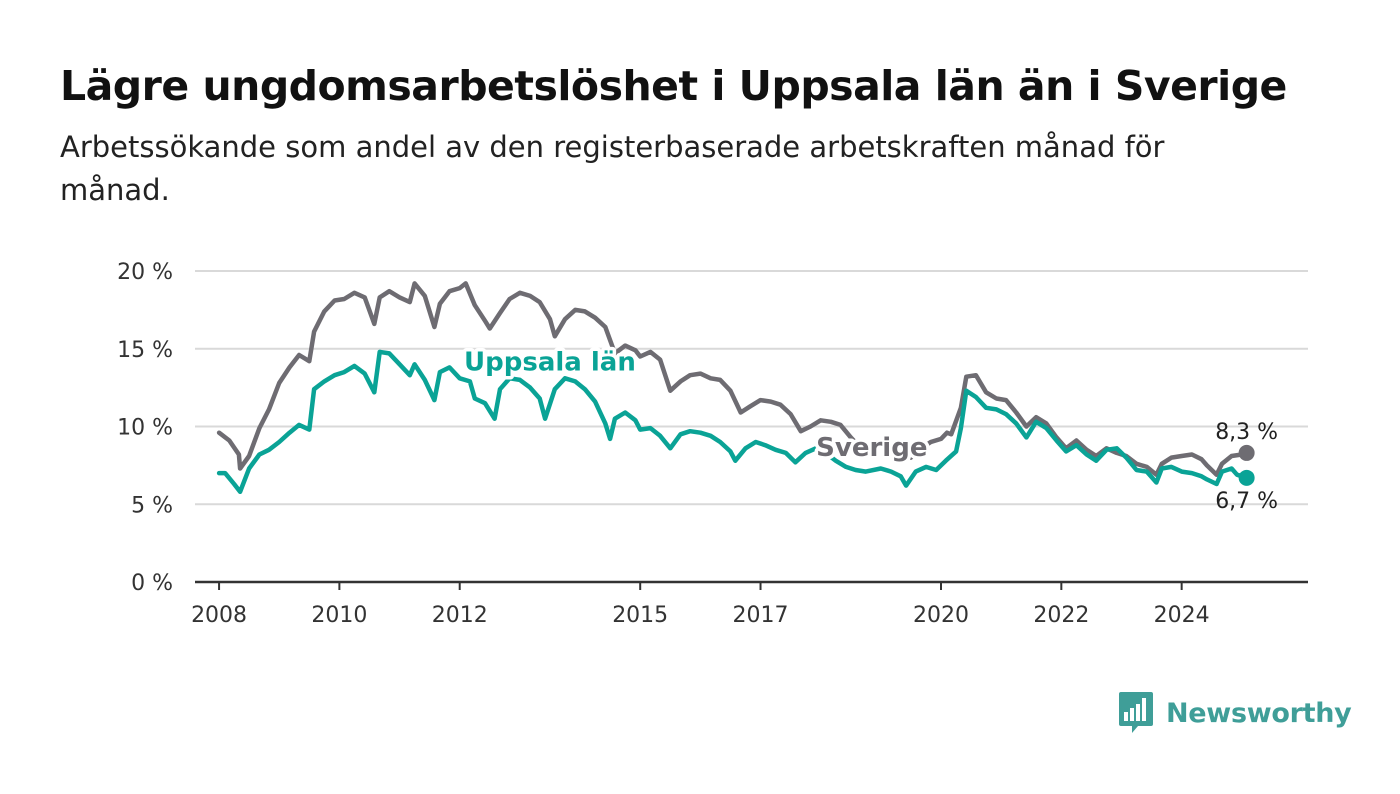 The height and width of the screenshot is (794, 1400). Describe the element at coordinates (1259, 713) in the screenshot. I see `brand-name: Newsworthy` at that location.